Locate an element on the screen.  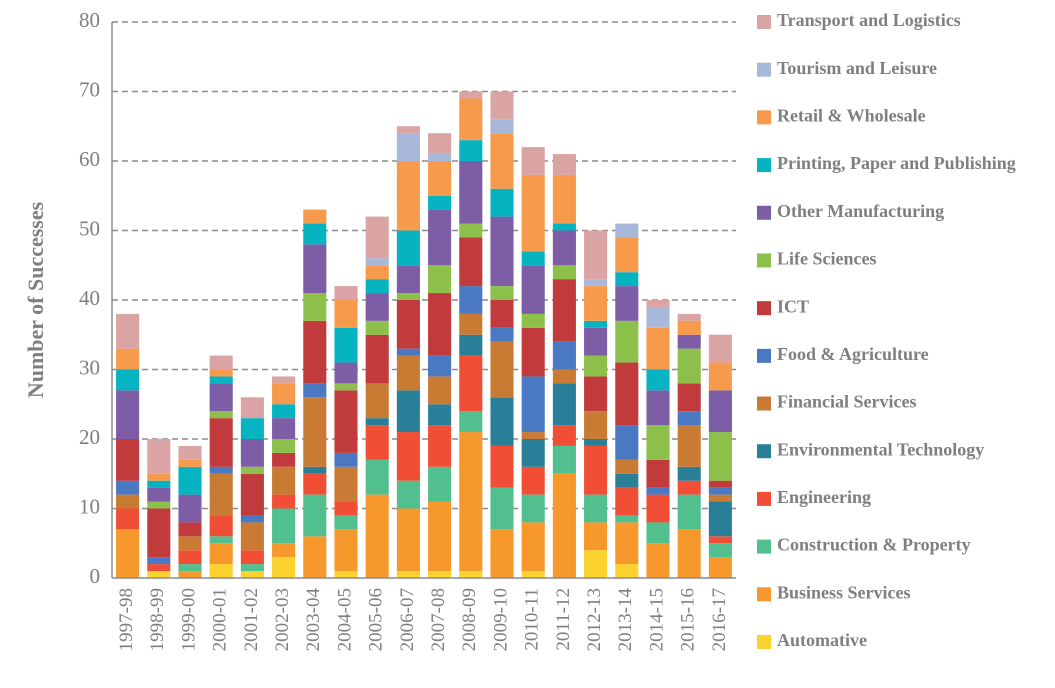
x-tick-label: 2001-02 is located at coordinates (251, 619).